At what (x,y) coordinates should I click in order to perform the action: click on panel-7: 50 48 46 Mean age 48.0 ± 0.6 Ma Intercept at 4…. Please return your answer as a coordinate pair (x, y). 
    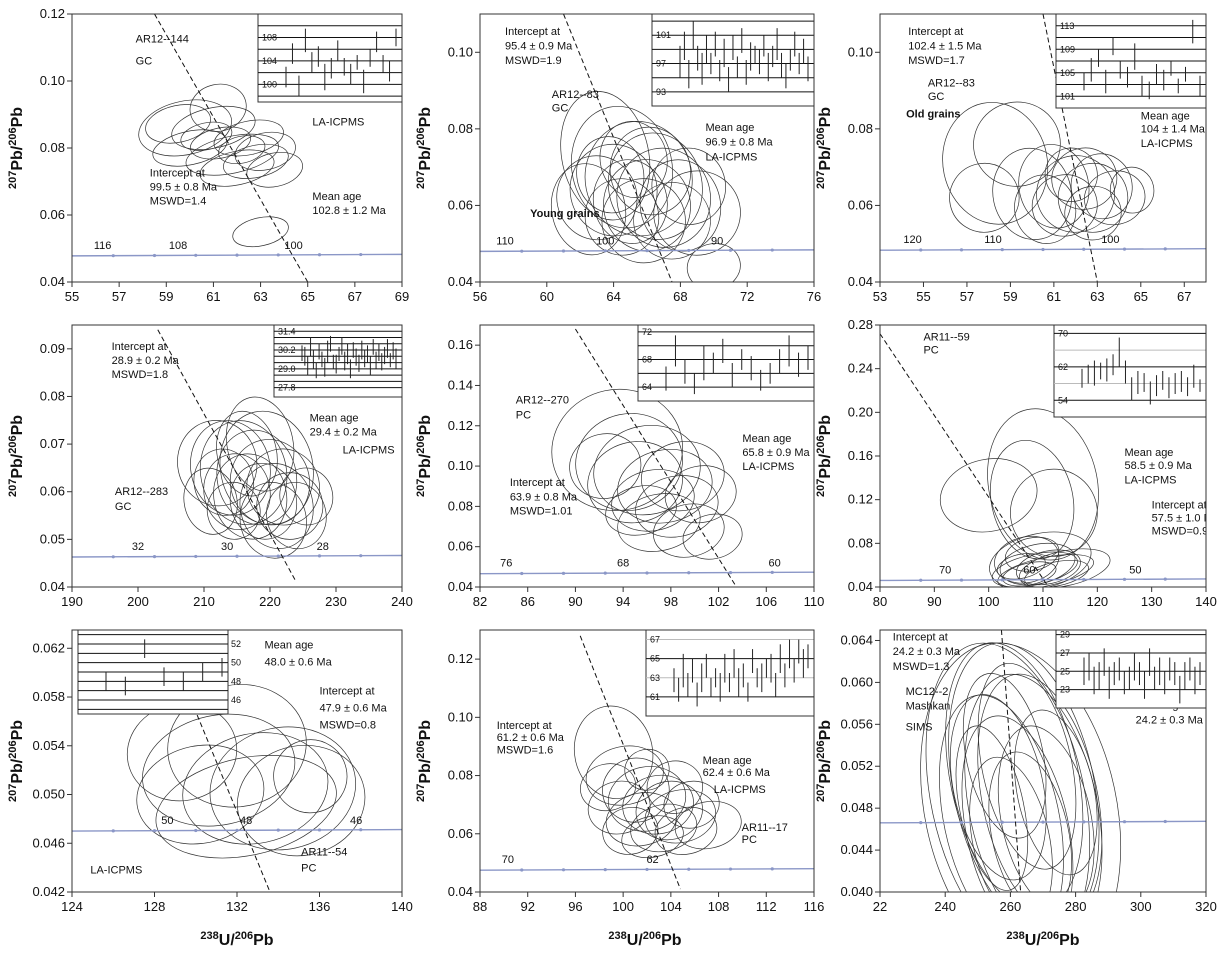
    Looking at the image, I should click on (210, 771).